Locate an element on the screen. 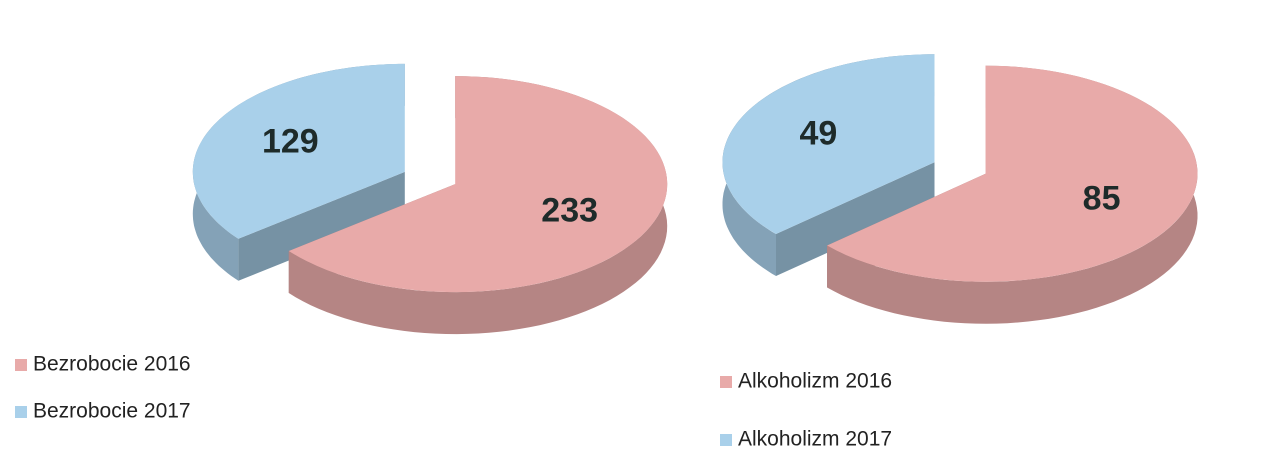 The image size is (1279, 450). legend-label: Bezrobocie 2016 is located at coordinates (112, 364).